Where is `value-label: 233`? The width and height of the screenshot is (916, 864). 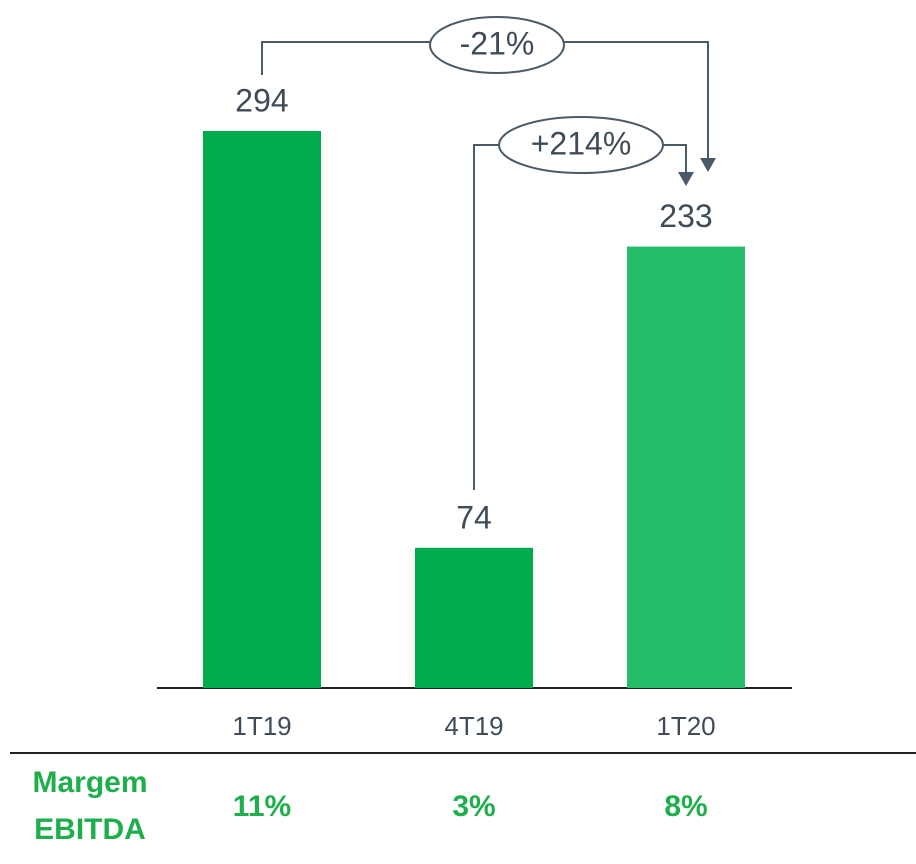 value-label: 233 is located at coordinates (685, 216).